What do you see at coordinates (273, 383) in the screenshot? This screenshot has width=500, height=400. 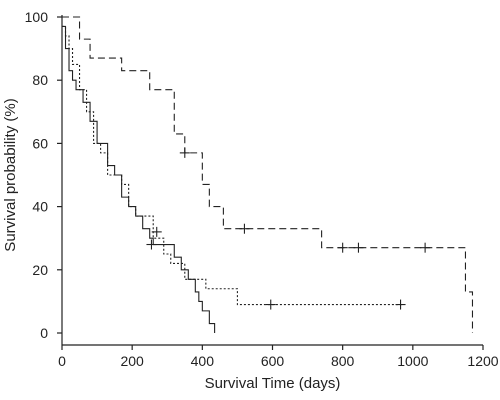 I see `x-axis-label: Survival Time (days)` at bounding box center [273, 383].